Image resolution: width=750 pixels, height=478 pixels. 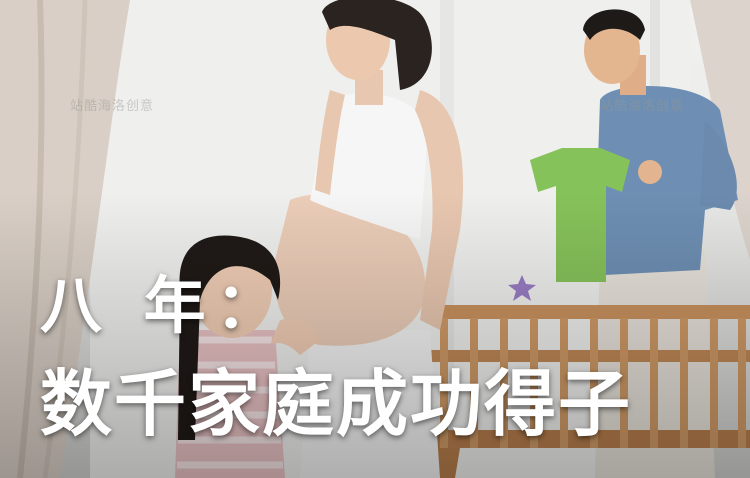 I want to click on green-baby-shirt, so click(x=580, y=215).